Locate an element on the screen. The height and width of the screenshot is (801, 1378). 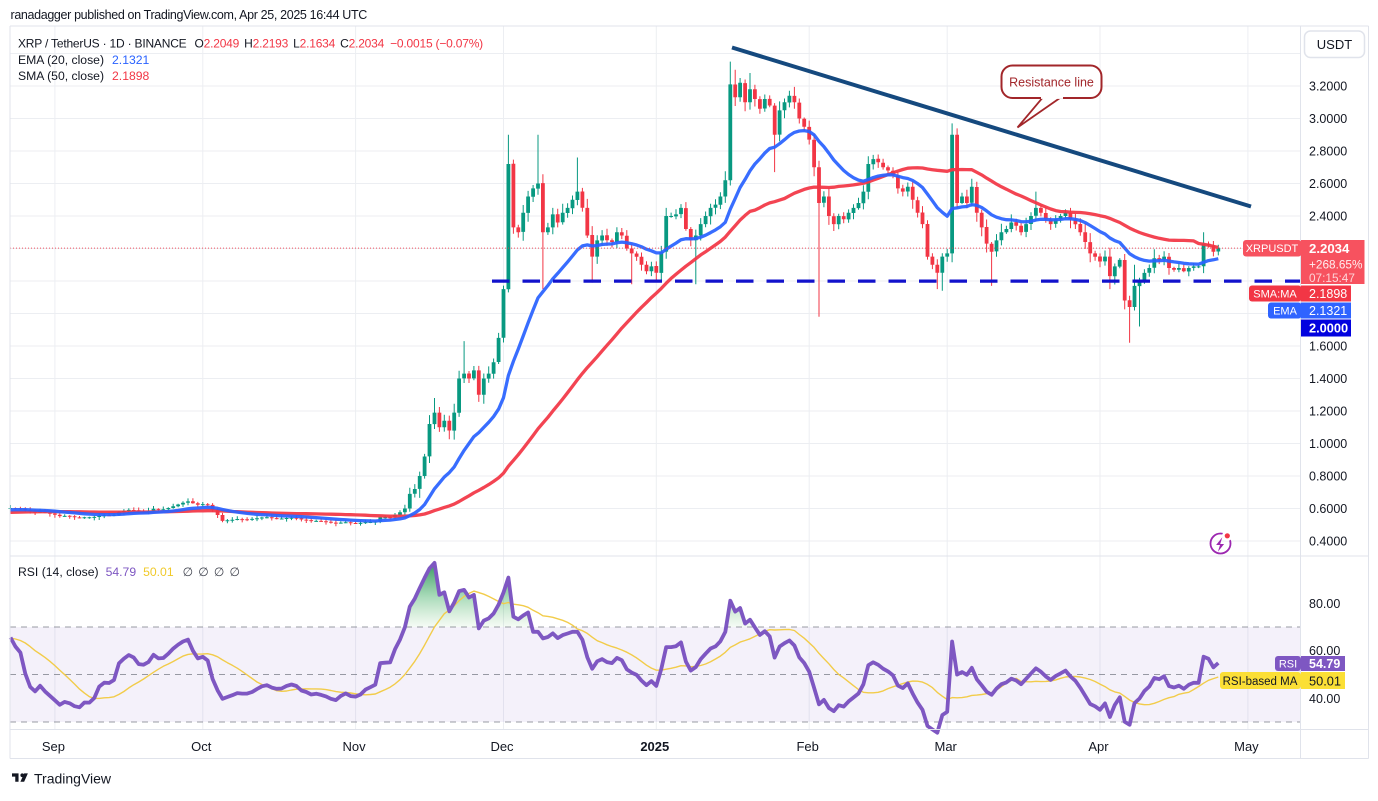
svg-text: 1.2000 is located at coordinates (1328, 412).